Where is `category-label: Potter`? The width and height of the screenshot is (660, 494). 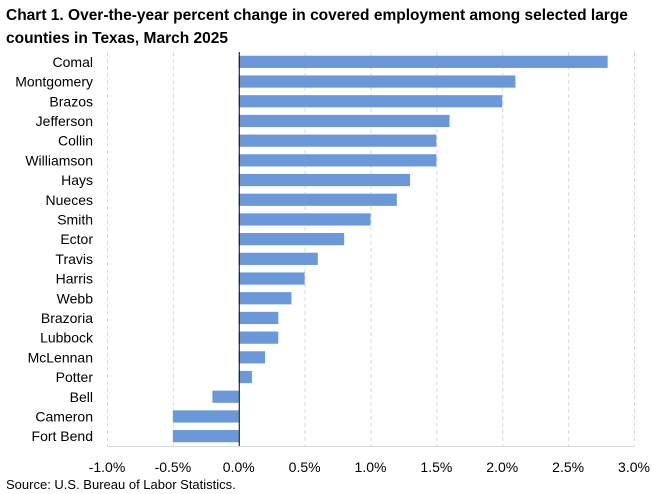 category-label: Potter is located at coordinates (75, 377).